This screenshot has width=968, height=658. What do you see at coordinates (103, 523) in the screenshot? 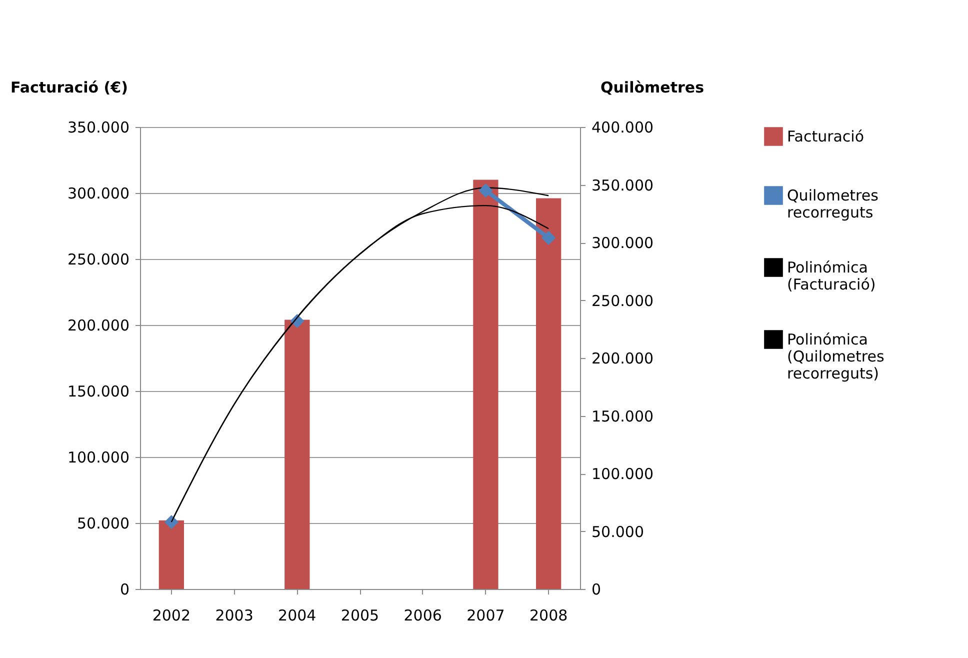
I see `y-tick-label: 50.000` at bounding box center [103, 523].